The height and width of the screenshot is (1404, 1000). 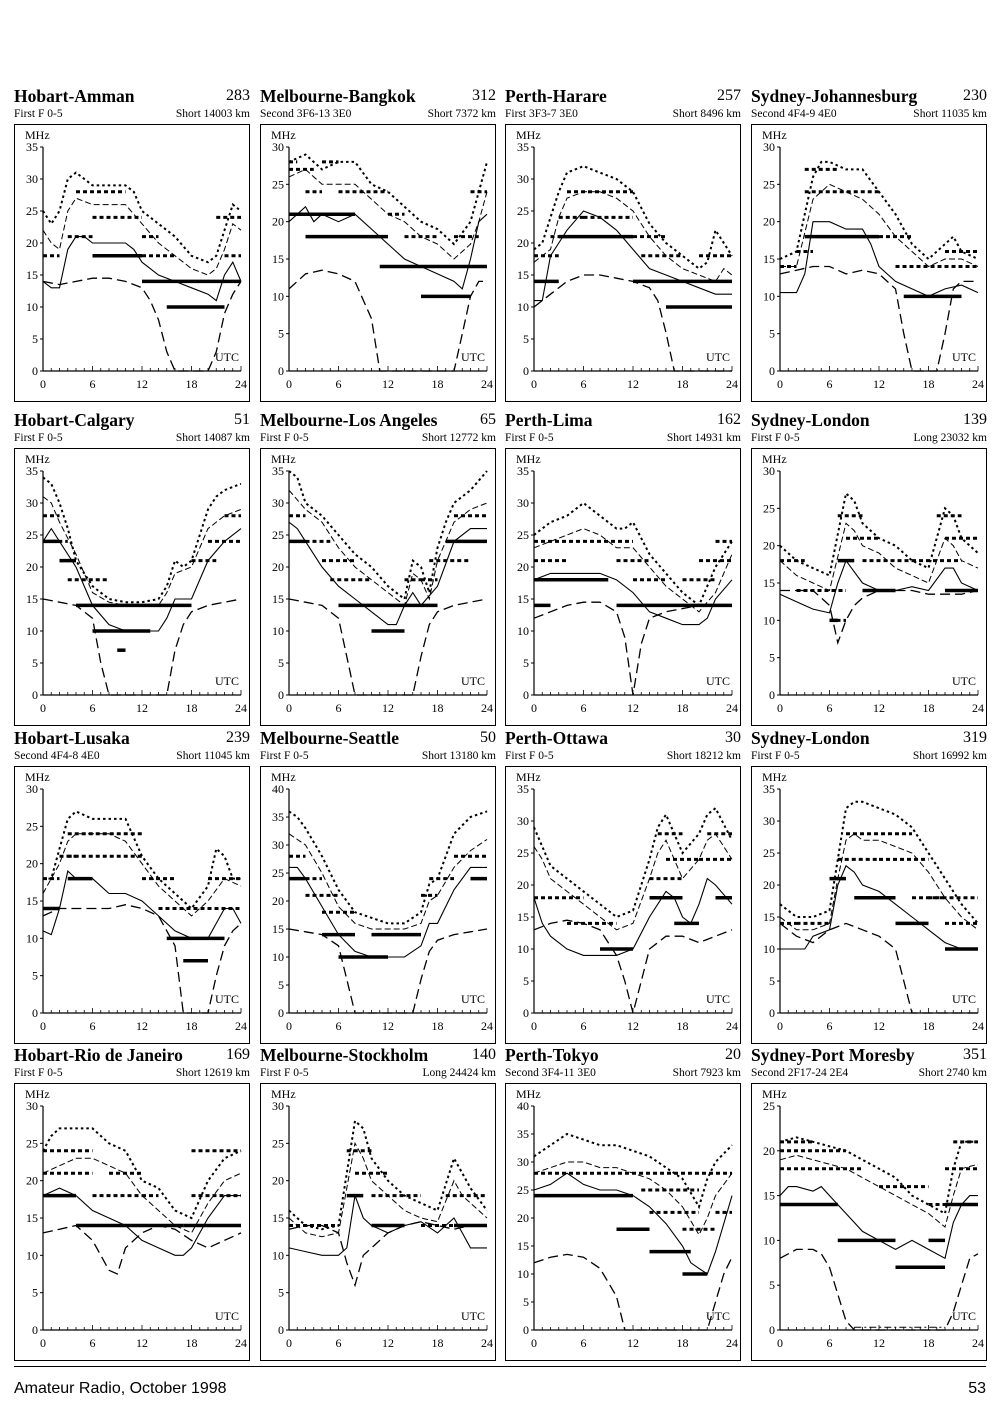 I want to click on bearing-label: 139, so click(x=975, y=419).